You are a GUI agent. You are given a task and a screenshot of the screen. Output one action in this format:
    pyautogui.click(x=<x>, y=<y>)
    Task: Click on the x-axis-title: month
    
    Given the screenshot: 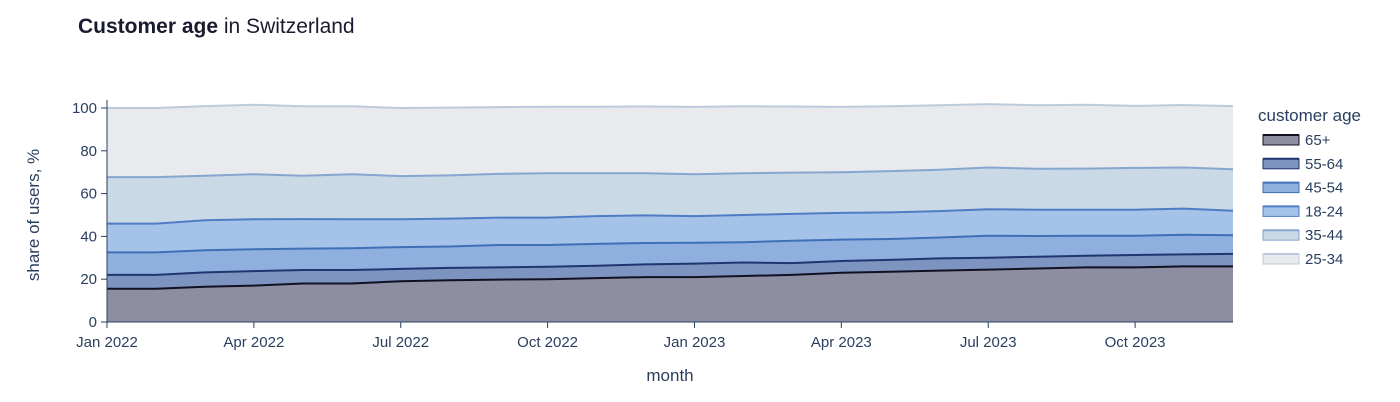 What is the action you would take?
    pyautogui.click(x=669, y=375)
    